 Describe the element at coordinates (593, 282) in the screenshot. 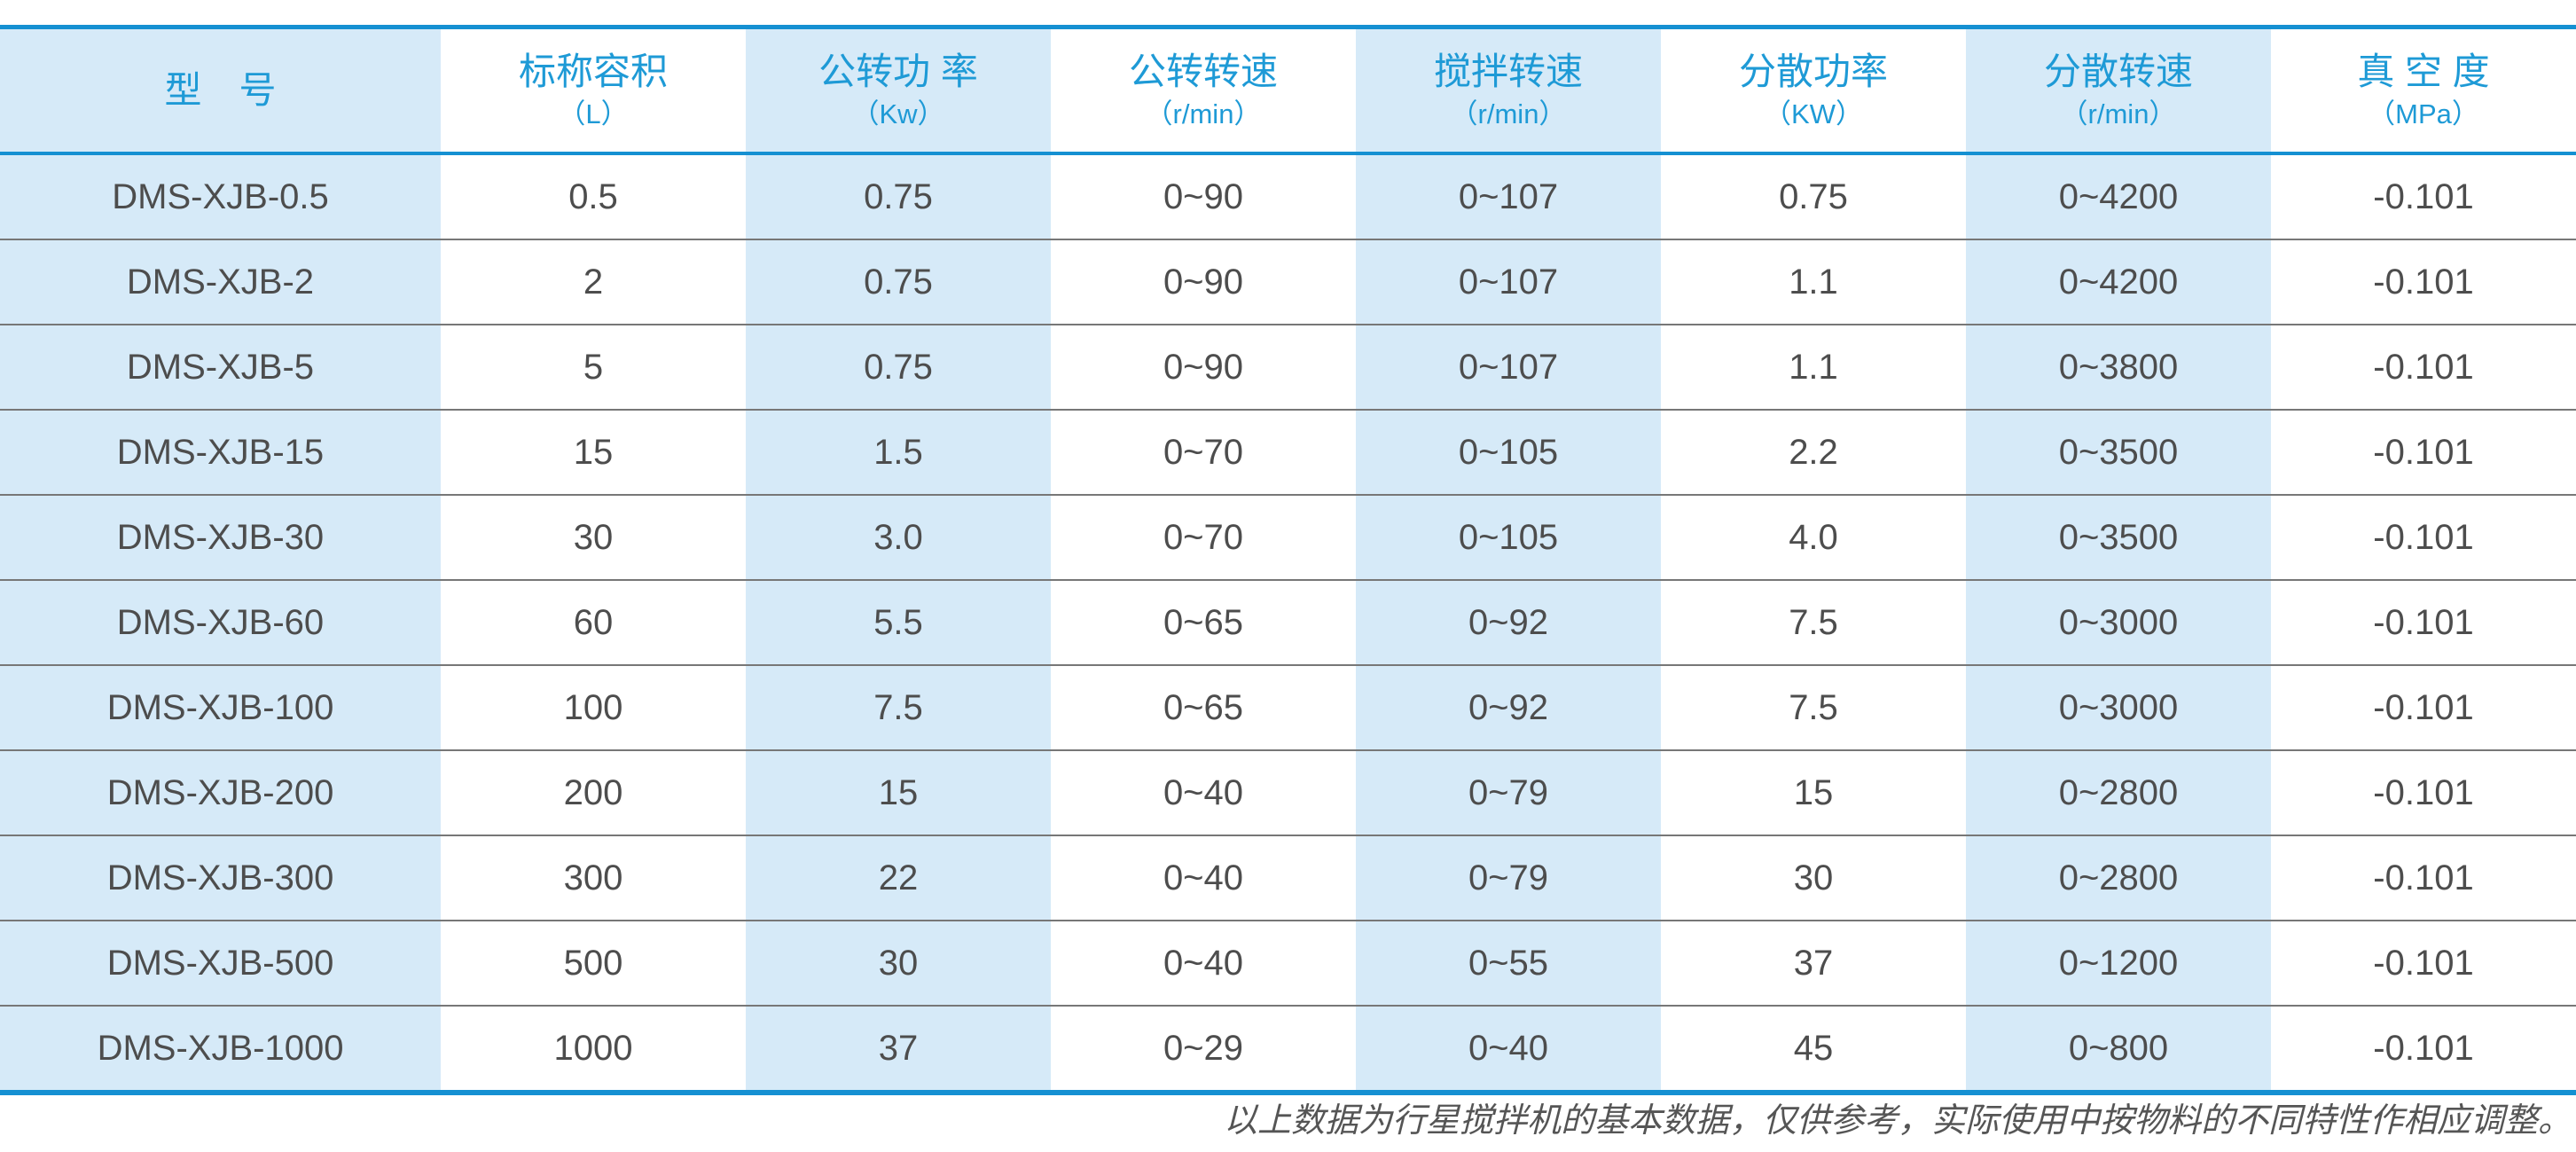

I see `cell-nominal-volume: 2` at that location.